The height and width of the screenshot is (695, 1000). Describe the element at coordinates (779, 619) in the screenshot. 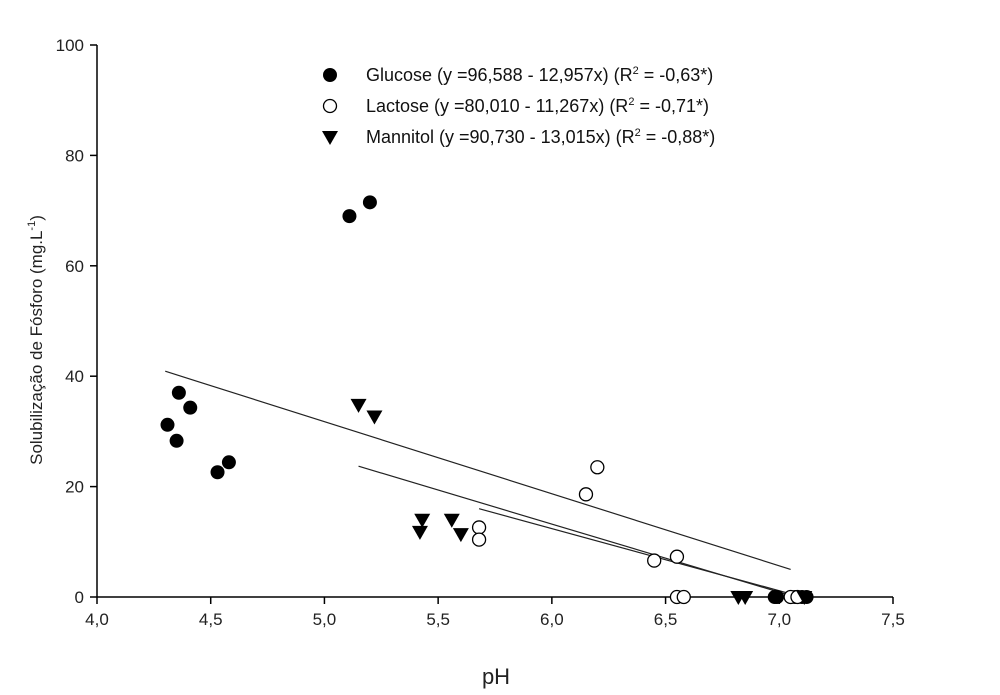

I see `x-tick-label: 7,0` at that location.